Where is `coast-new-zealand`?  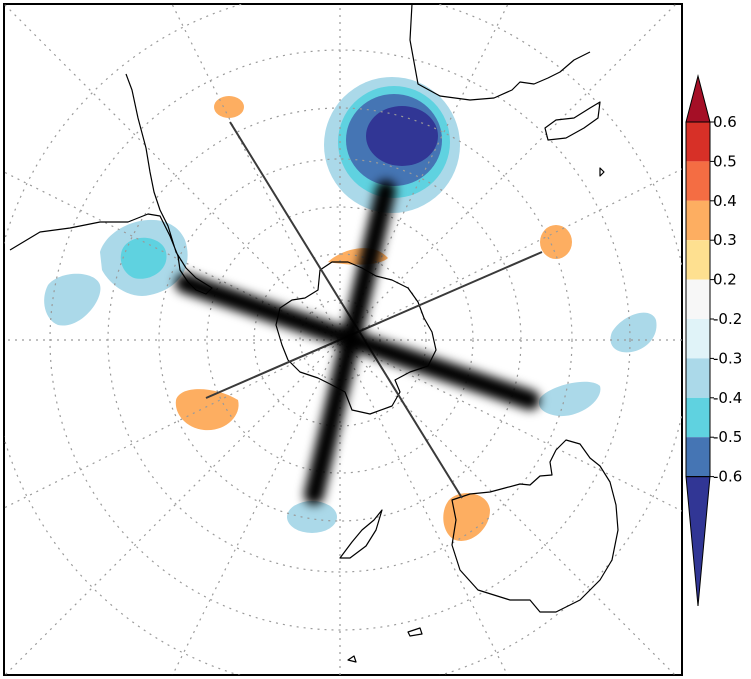 coast-new-zealand is located at coordinates (361, 534).